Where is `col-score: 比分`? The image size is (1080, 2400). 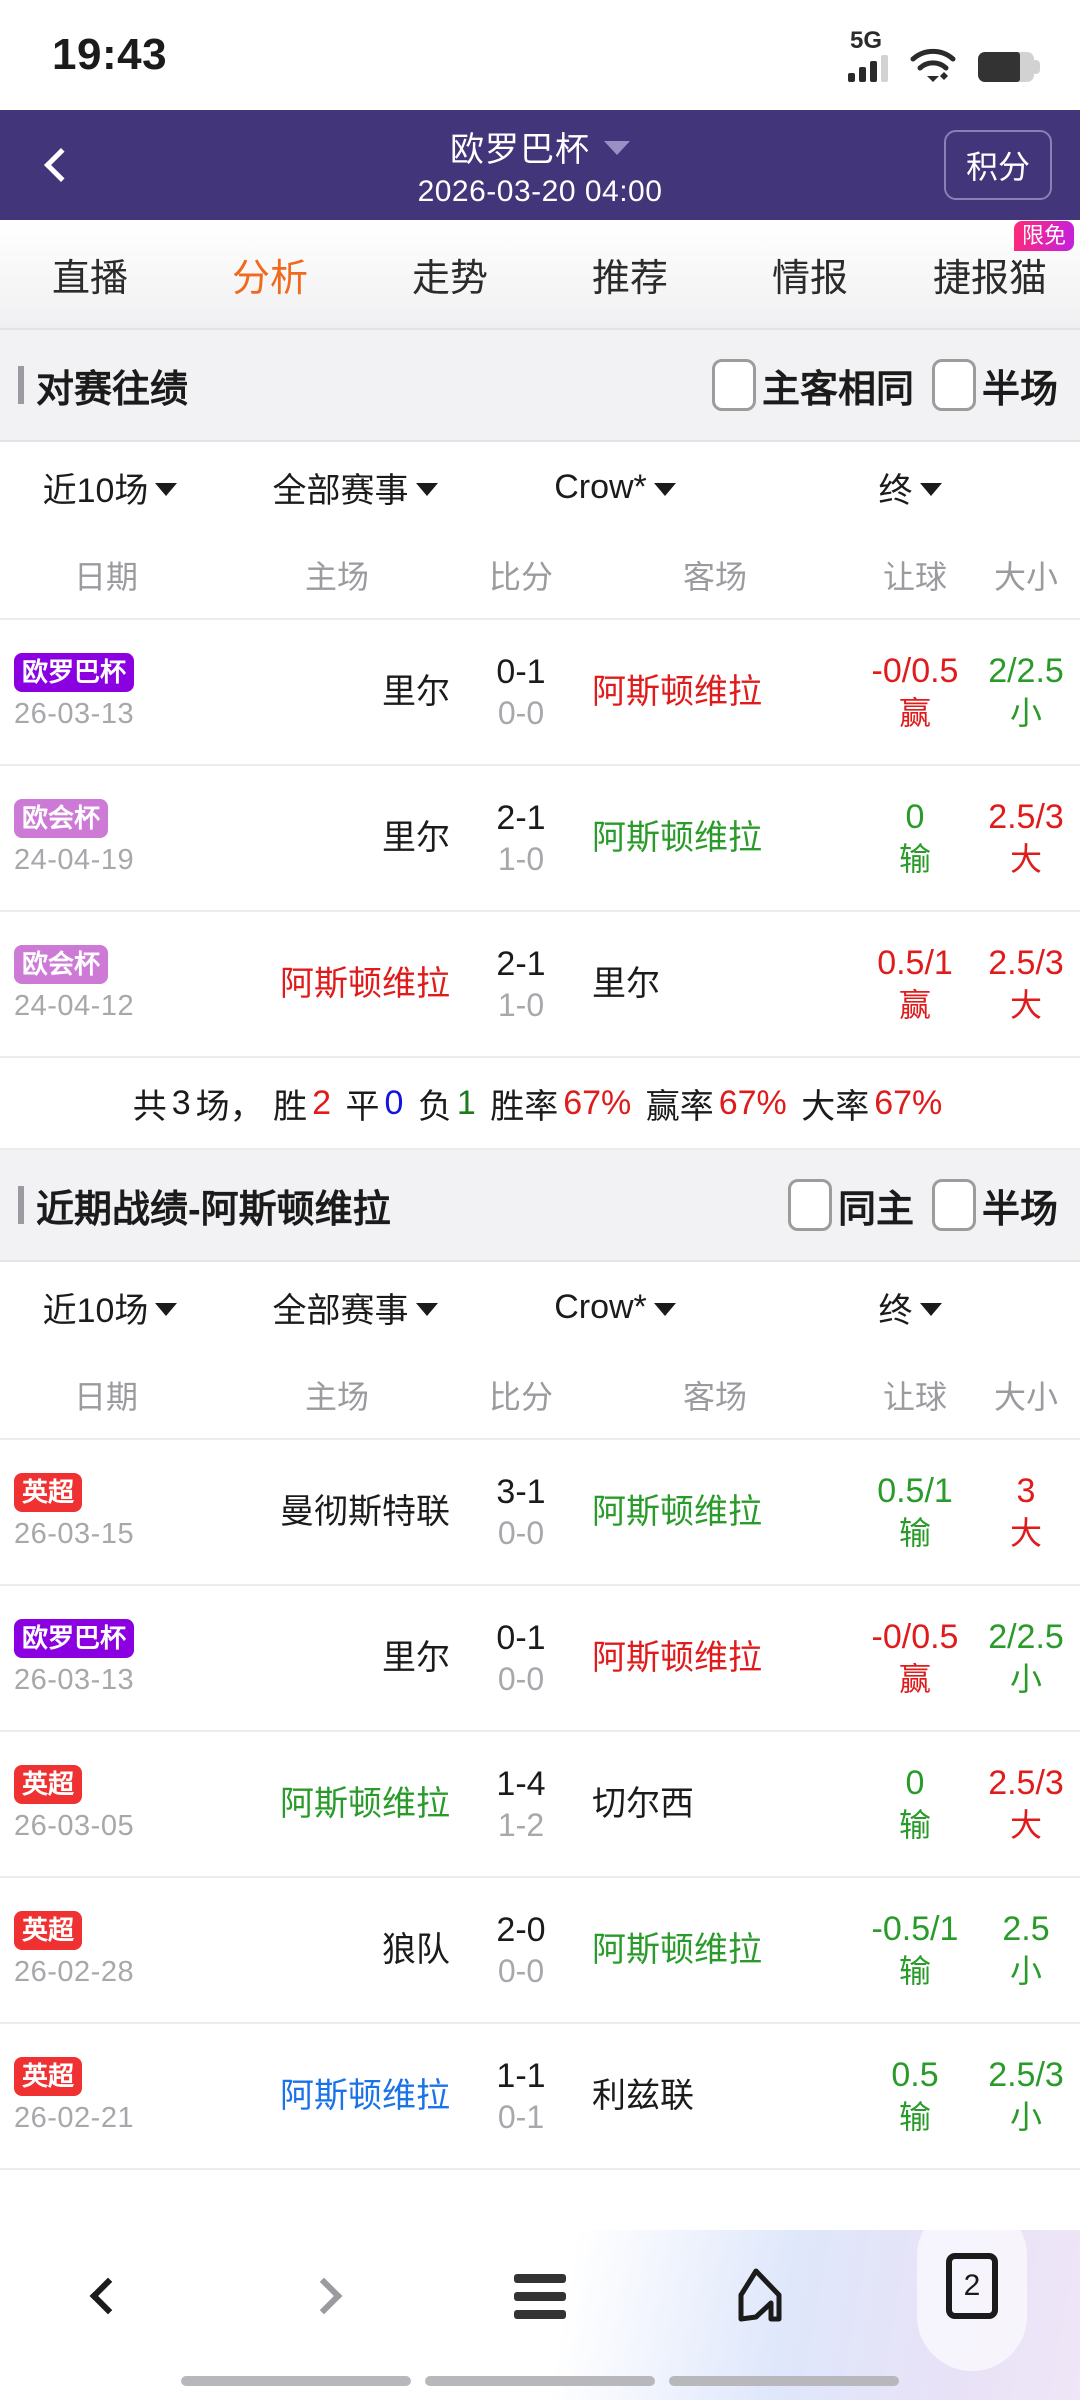 col-score: 比分 is located at coordinates (520, 1397).